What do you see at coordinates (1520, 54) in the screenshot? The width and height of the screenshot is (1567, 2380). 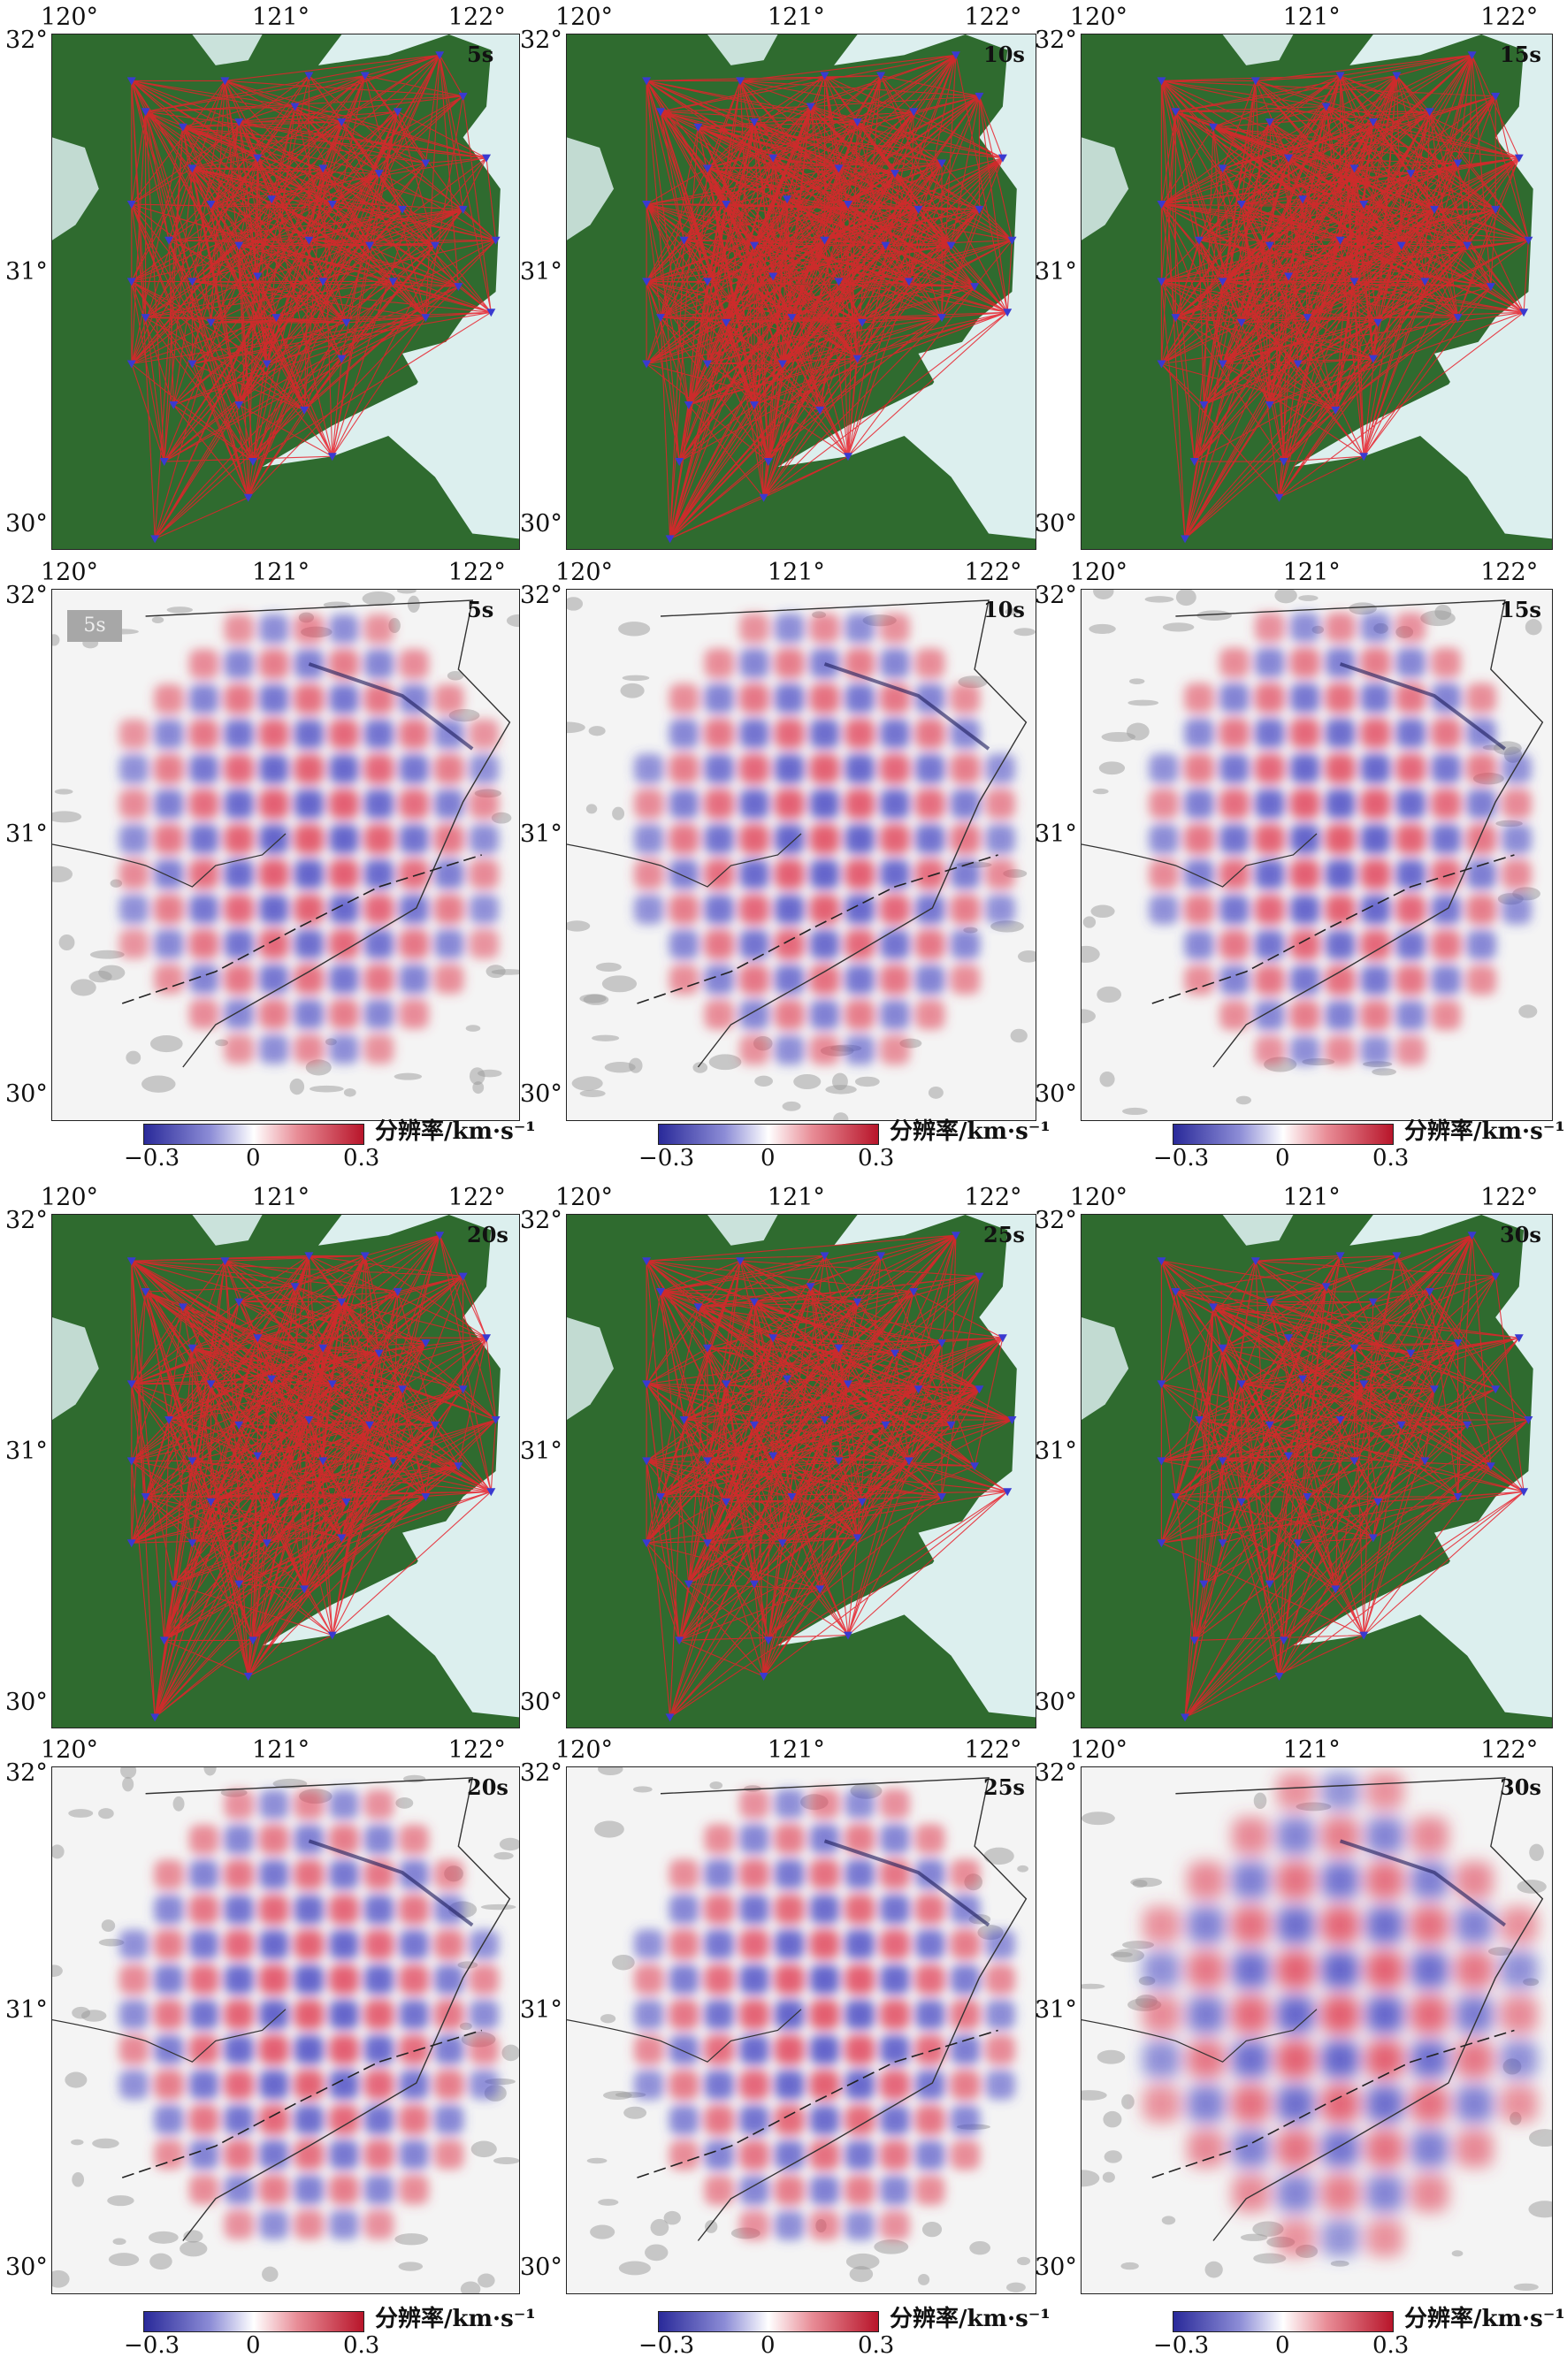 I see `period-label: 15s` at bounding box center [1520, 54].